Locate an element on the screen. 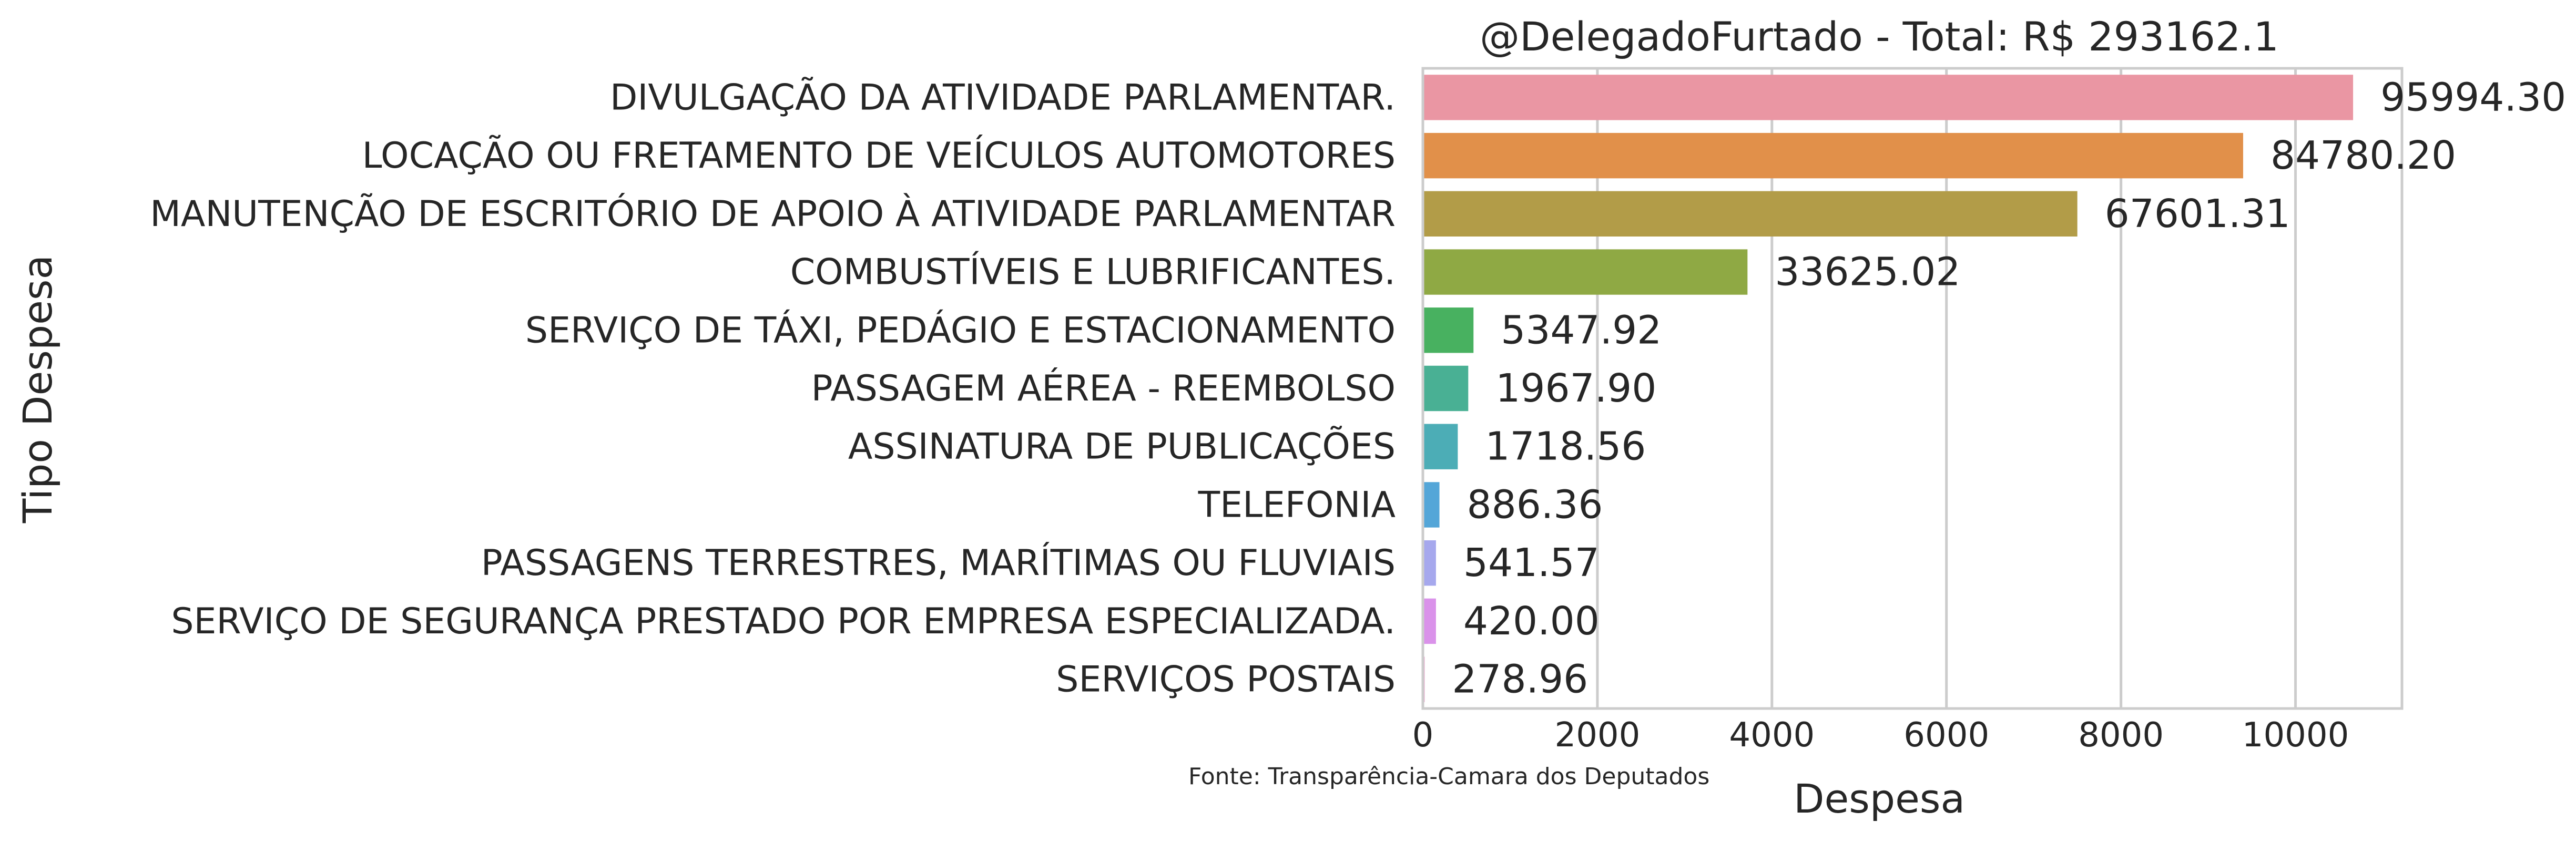  x-axis-label: Despesa is located at coordinates (1880, 798).